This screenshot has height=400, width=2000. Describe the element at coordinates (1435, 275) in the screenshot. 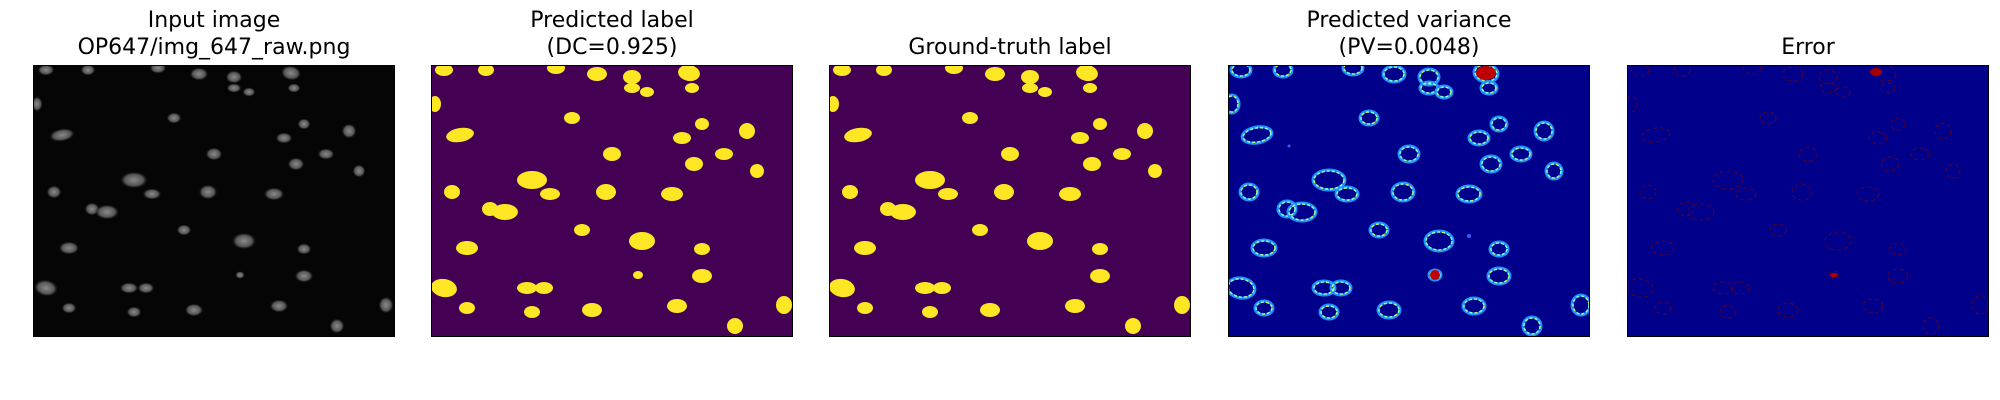

I see `high-variance-spot` at that location.